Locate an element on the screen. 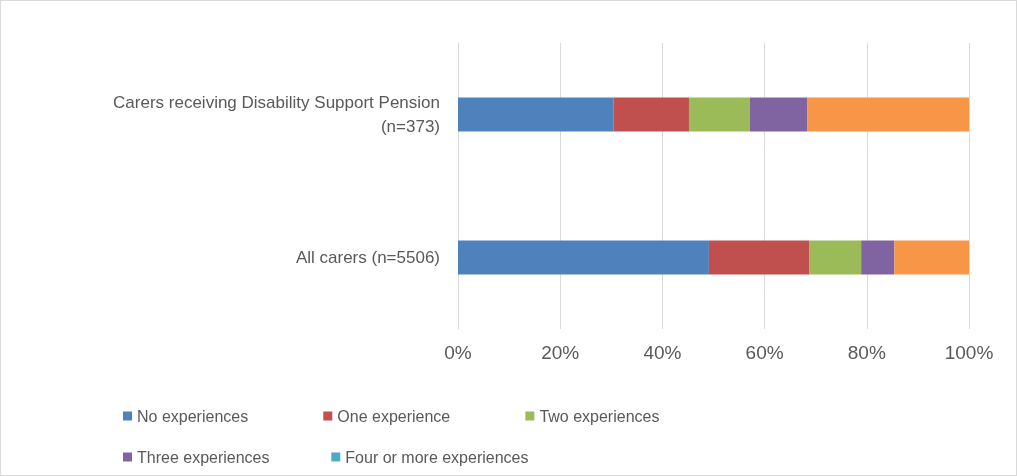 The image size is (1017, 476). y-tick-label: All carers (n=5506) is located at coordinates (367, 257).